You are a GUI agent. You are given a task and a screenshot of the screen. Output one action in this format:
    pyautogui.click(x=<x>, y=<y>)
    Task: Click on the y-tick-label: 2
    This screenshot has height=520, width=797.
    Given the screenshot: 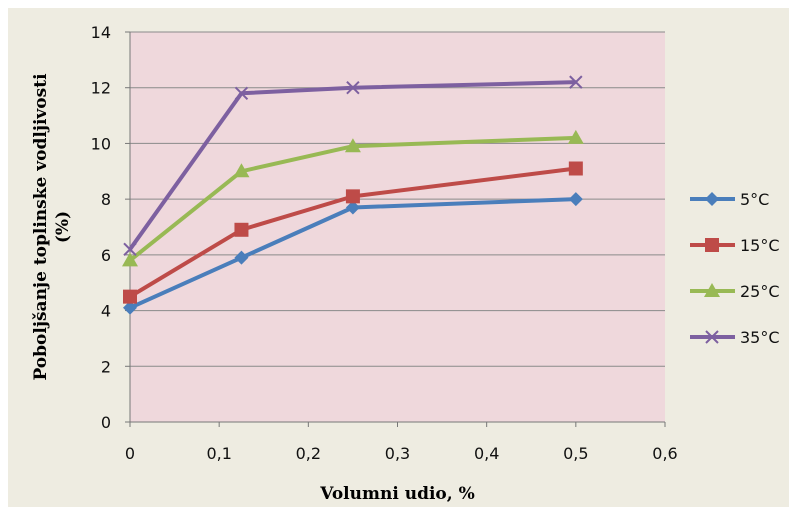 What is the action you would take?
    pyautogui.click(x=106, y=366)
    